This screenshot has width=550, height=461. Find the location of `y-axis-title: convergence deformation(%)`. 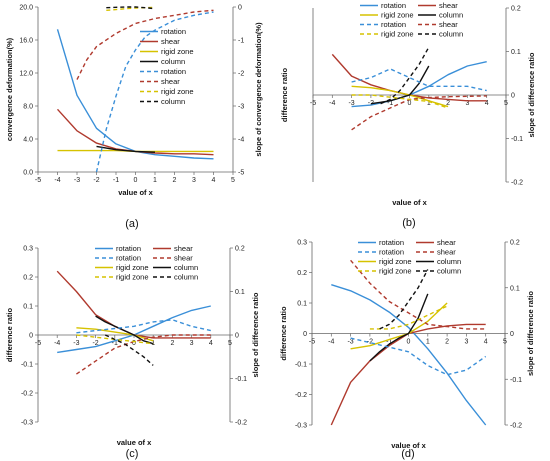

y-axis-title: convergence deformation(%) is located at coordinates (9, 89).